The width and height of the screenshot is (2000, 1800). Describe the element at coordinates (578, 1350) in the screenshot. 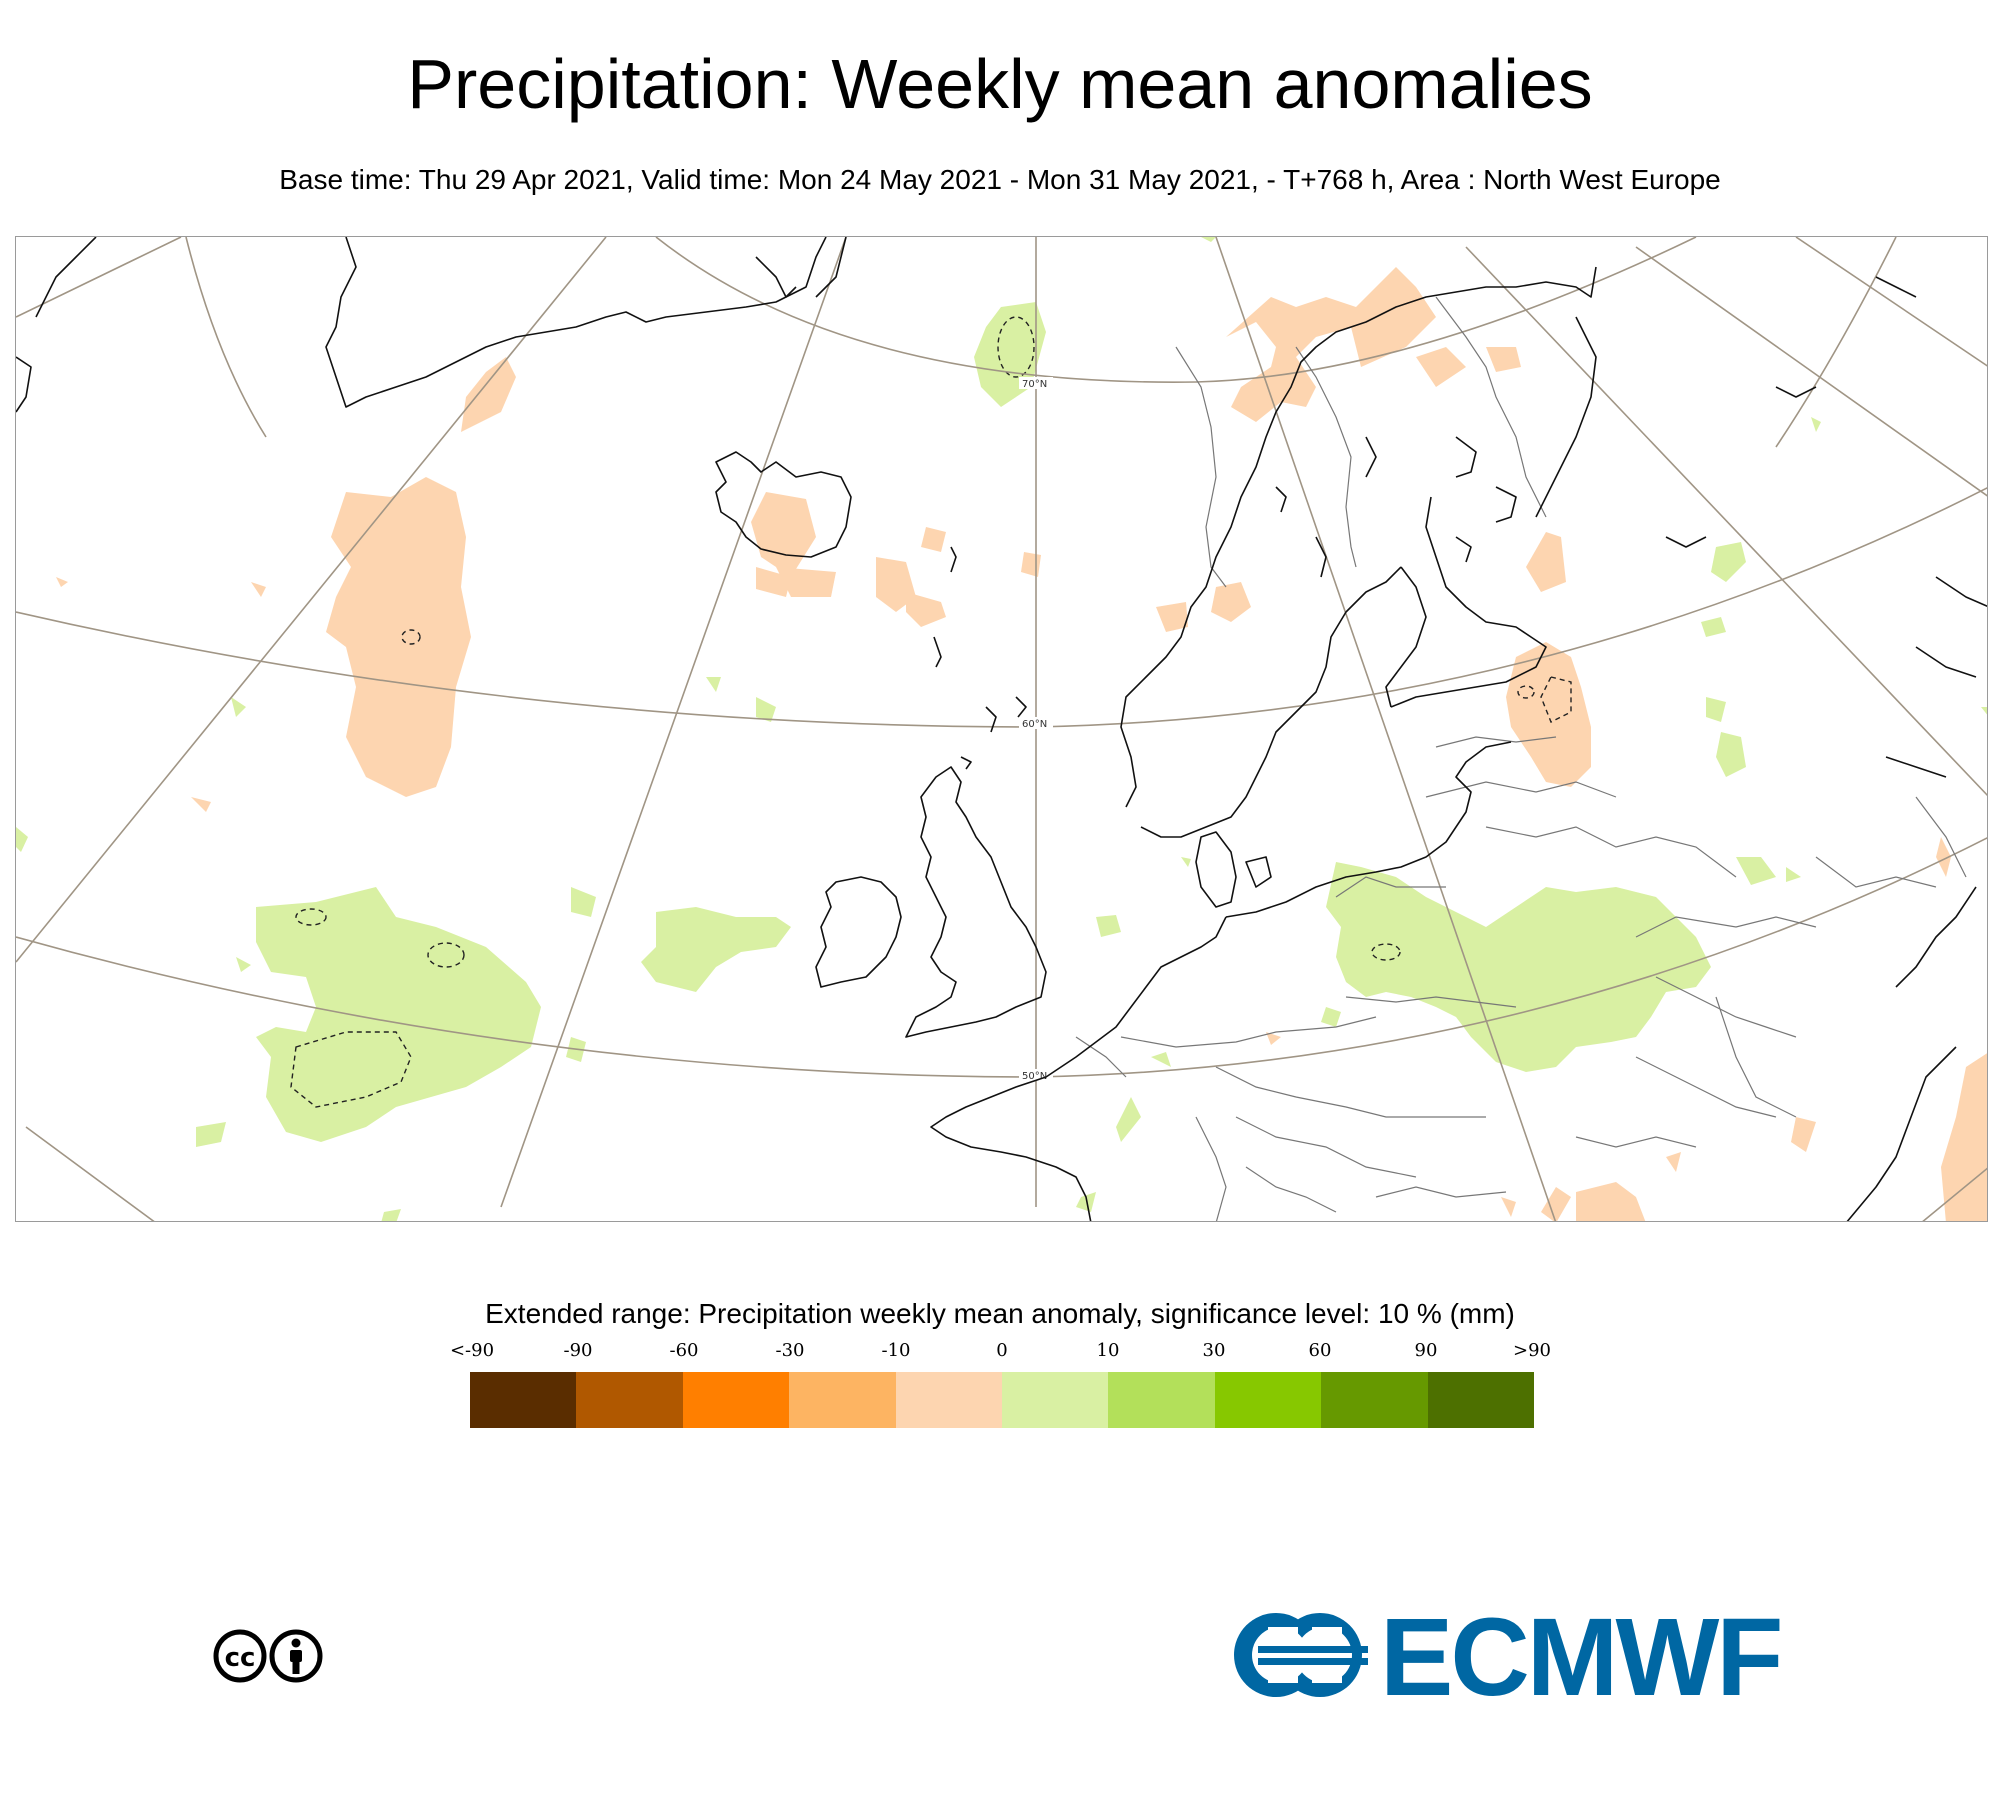

I see `legend-tick: -90` at that location.